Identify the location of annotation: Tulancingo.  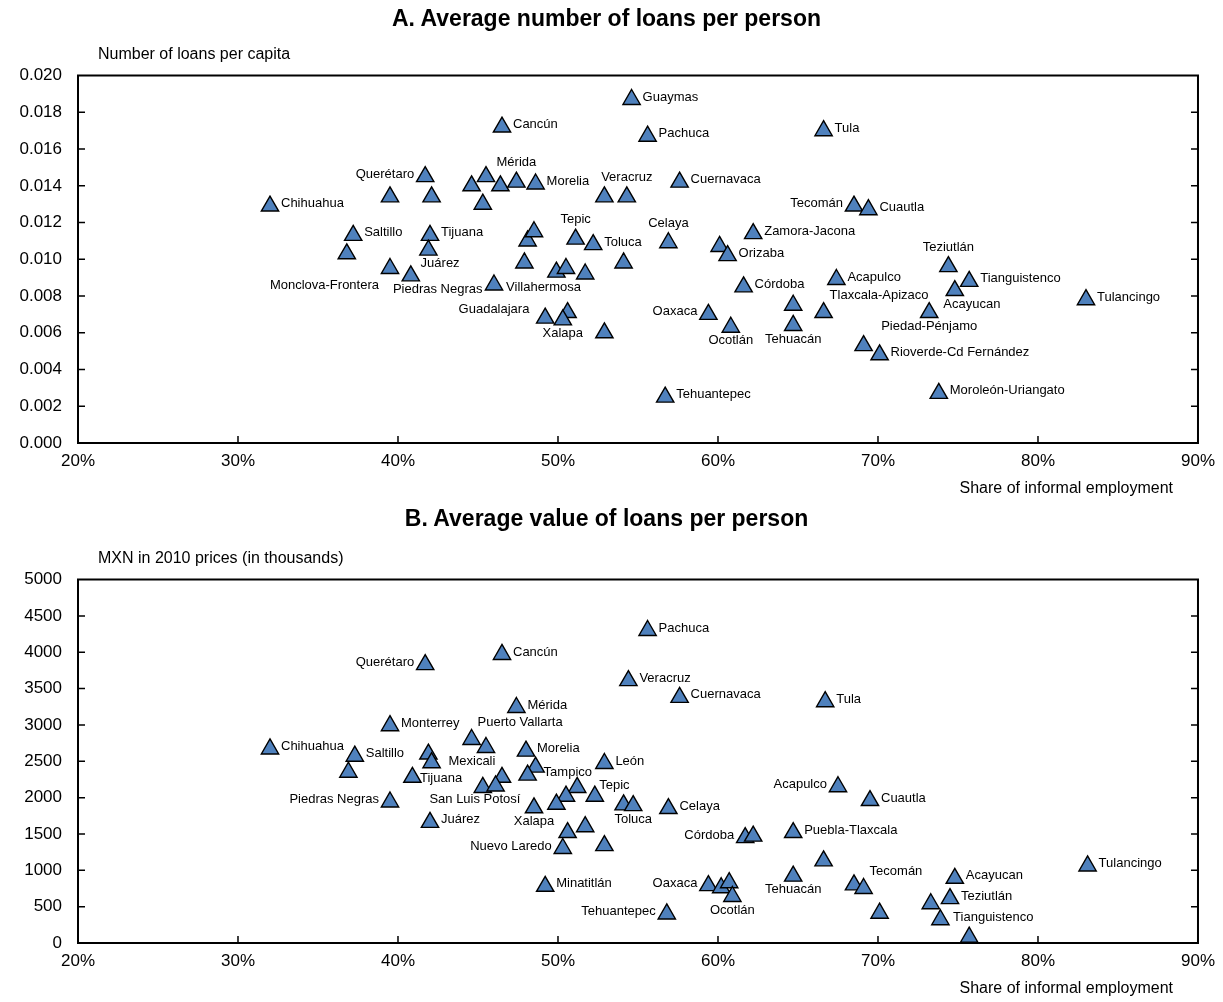
(1128, 296).